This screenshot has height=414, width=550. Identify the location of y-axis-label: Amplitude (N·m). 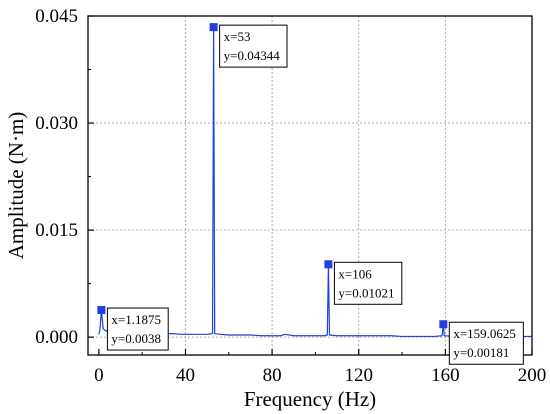
(16, 186).